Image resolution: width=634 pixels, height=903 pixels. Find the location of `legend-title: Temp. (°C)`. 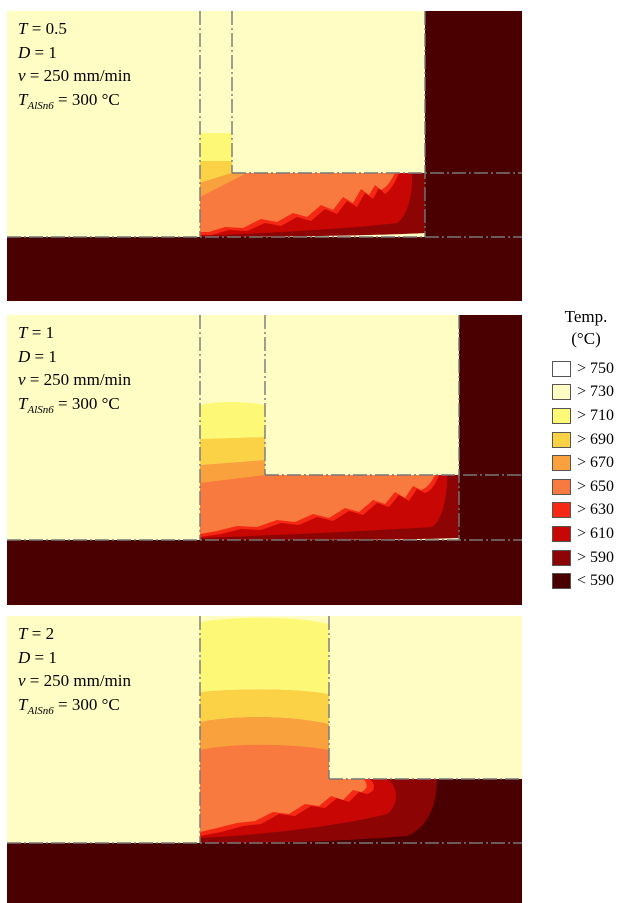

legend-title: Temp. (°C) is located at coordinates (586, 328).